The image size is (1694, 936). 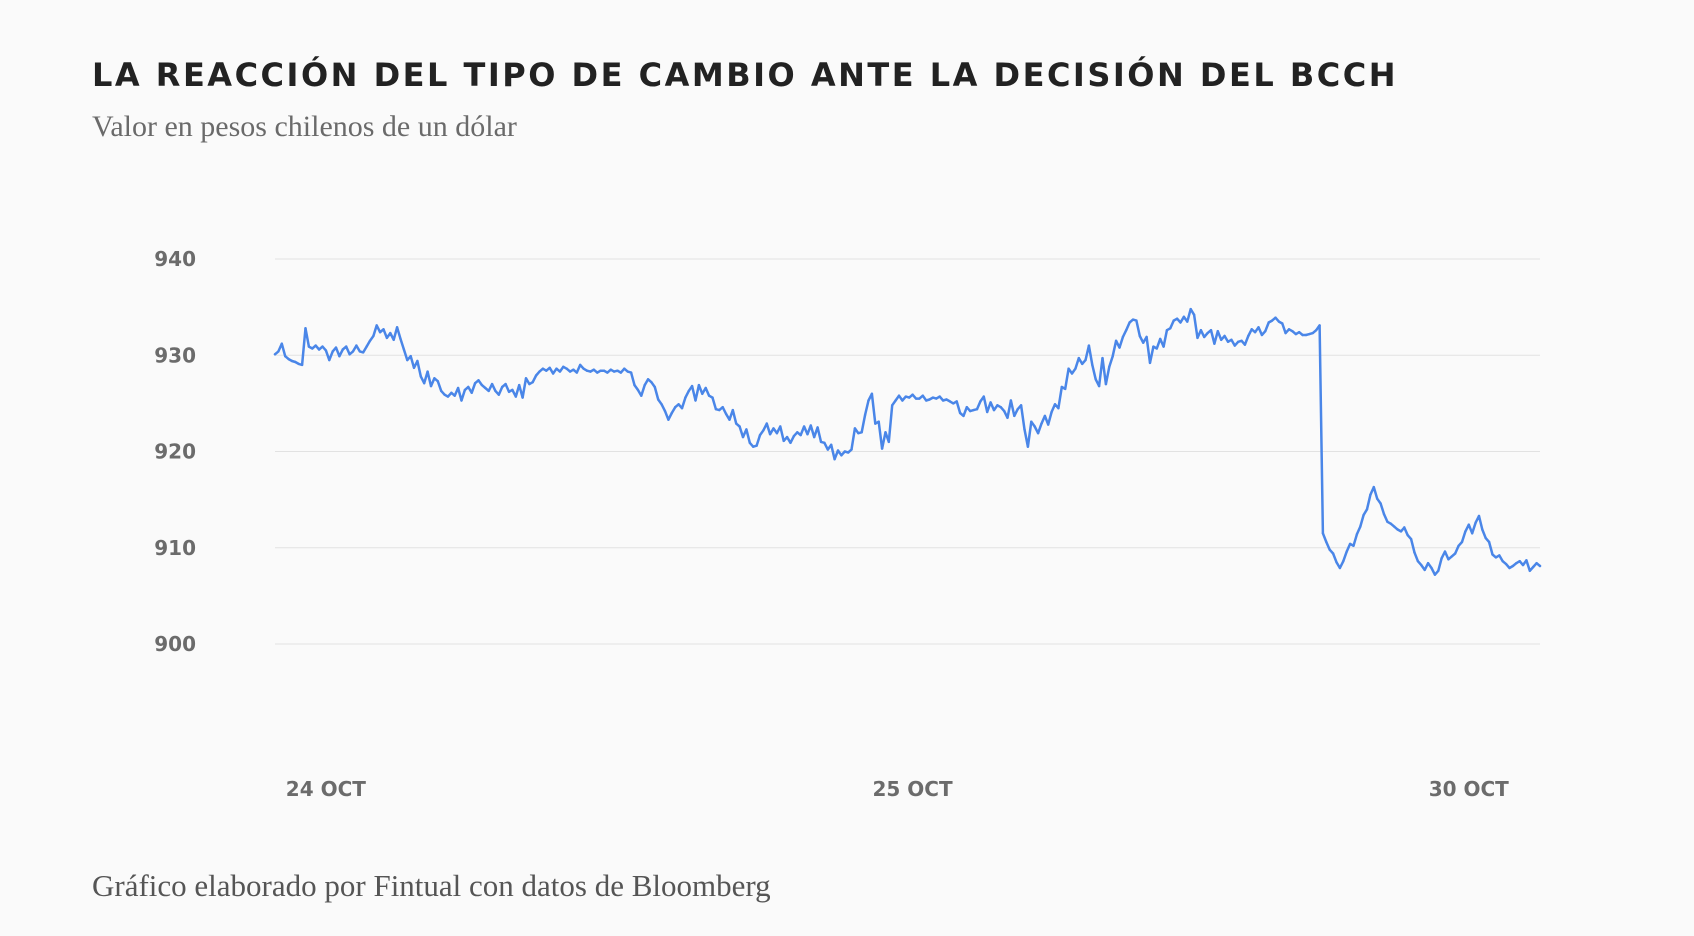 I want to click on y-tick-label: 900, so click(x=175, y=644).